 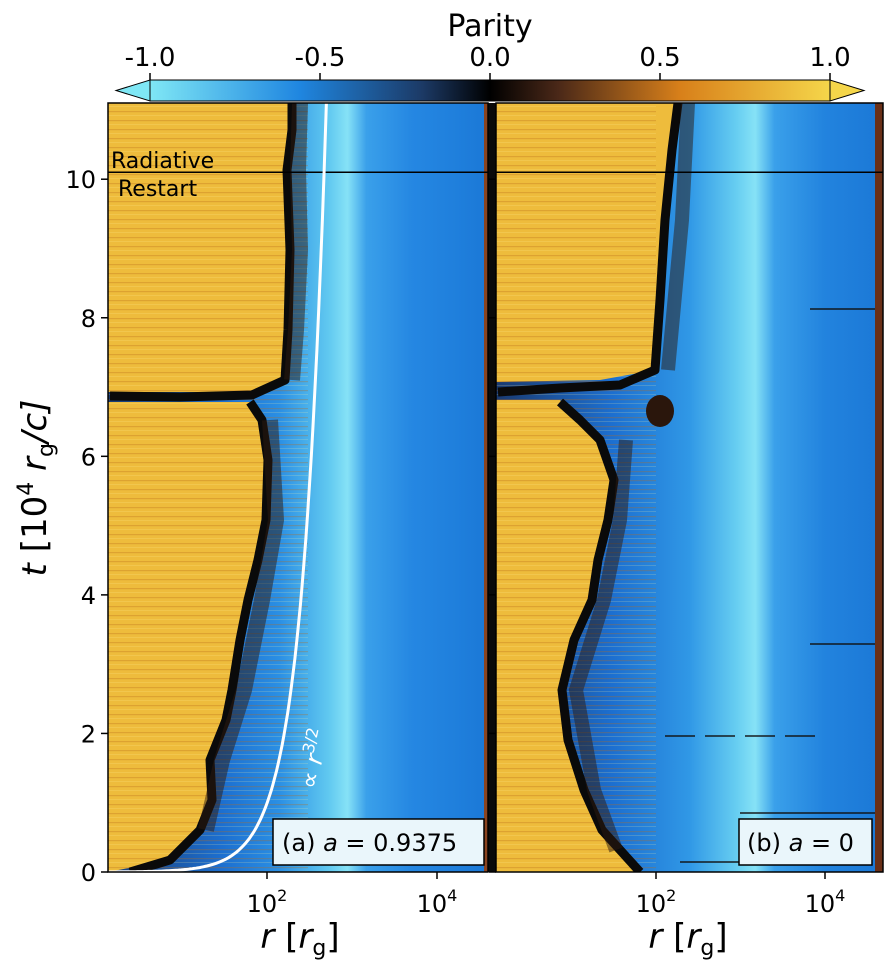 What do you see at coordinates (150, 58) in the screenshot?
I see `colorbar-tick-label: -1.0` at bounding box center [150, 58].